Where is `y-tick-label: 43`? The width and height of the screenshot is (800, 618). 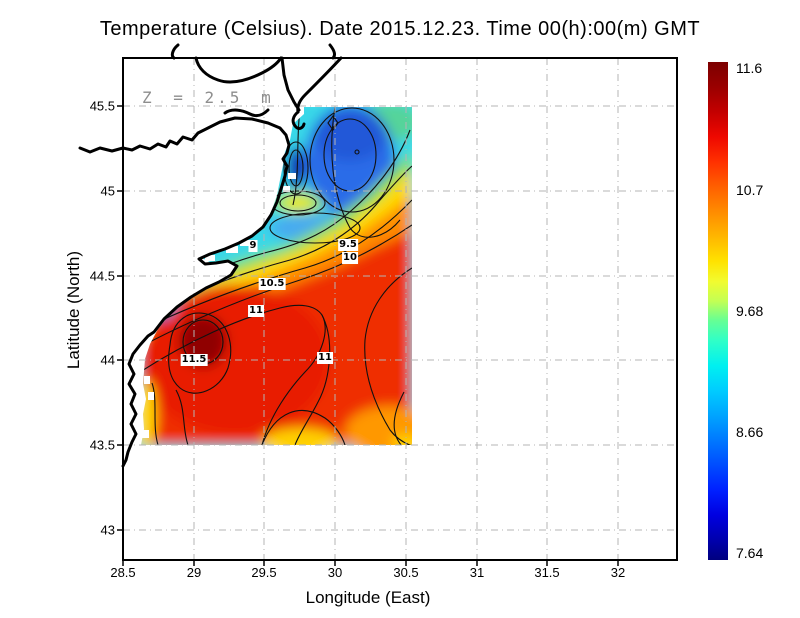
y-tick-label: 43 is located at coordinates (107, 530).